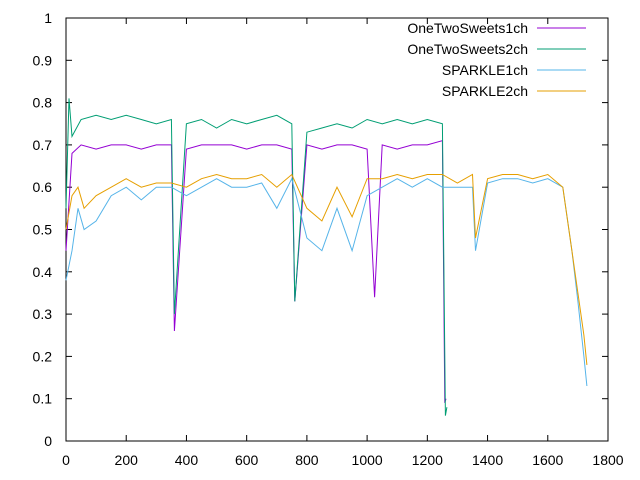 The width and height of the screenshot is (640, 480). What do you see at coordinates (43, 314) in the screenshot?
I see `y-tick-label: 0.3` at bounding box center [43, 314].